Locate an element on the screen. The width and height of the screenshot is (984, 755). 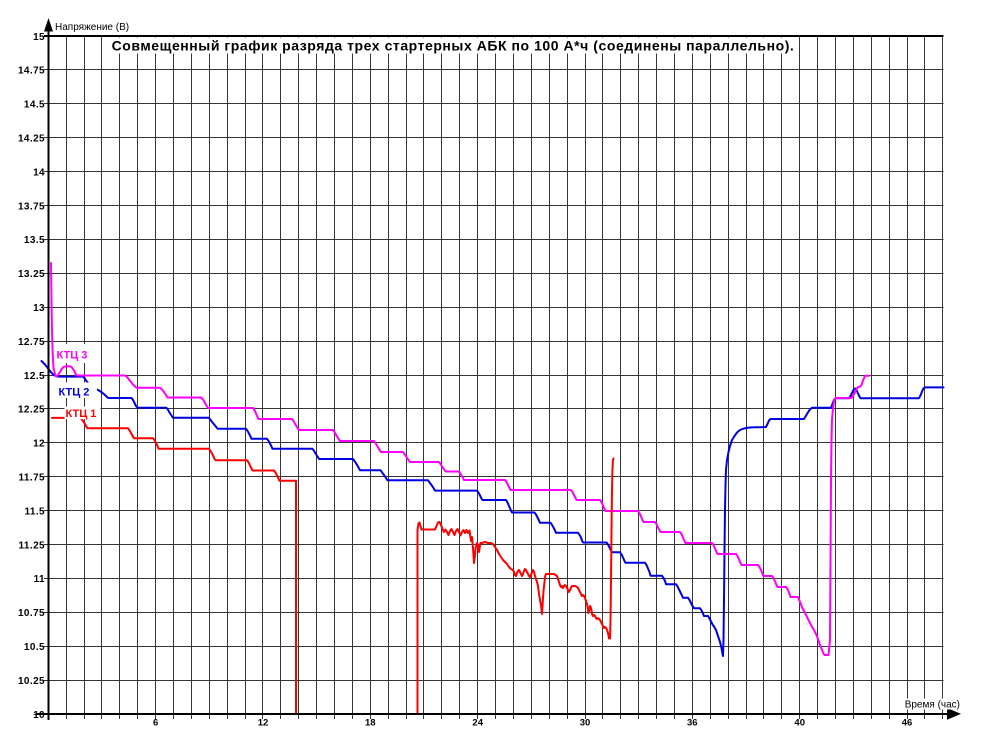
svg-text: 12.5 is located at coordinates (34, 376).